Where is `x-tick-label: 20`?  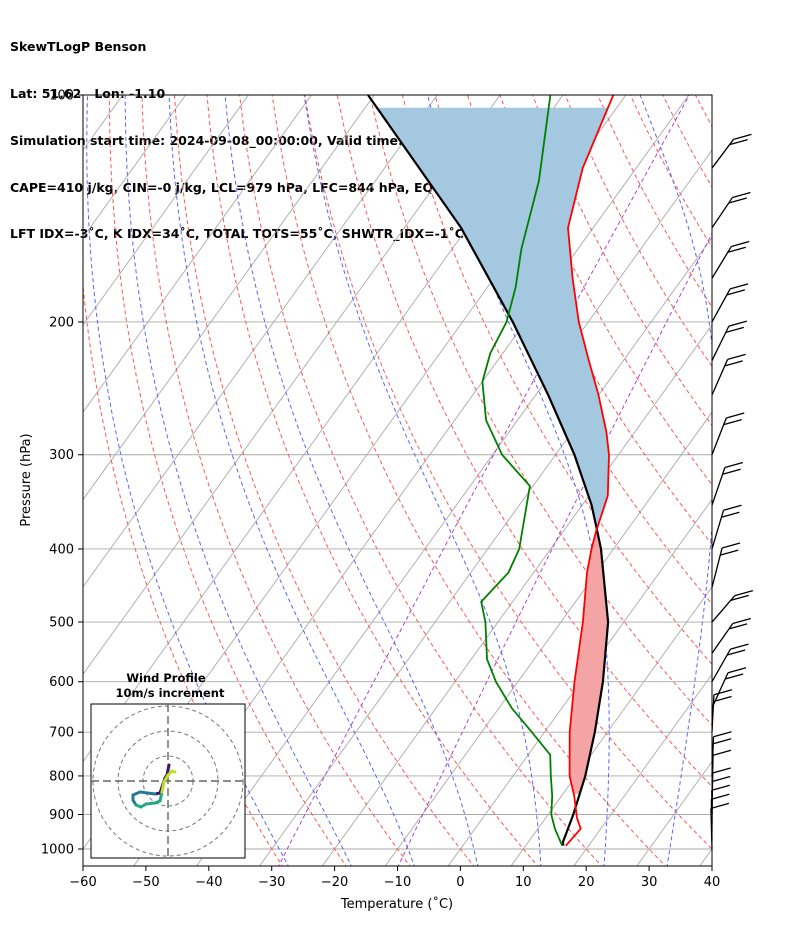
x-tick-label: 20 is located at coordinates (586, 882).